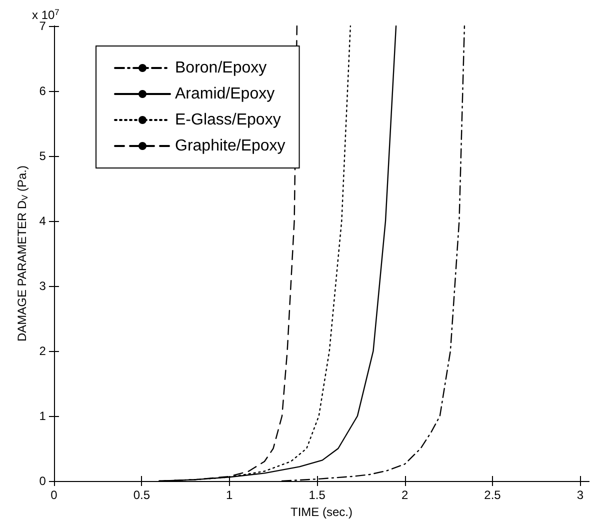 This screenshot has height=531, width=601. Describe the element at coordinates (42, 156) in the screenshot. I see `y-tick-label: 5` at that location.